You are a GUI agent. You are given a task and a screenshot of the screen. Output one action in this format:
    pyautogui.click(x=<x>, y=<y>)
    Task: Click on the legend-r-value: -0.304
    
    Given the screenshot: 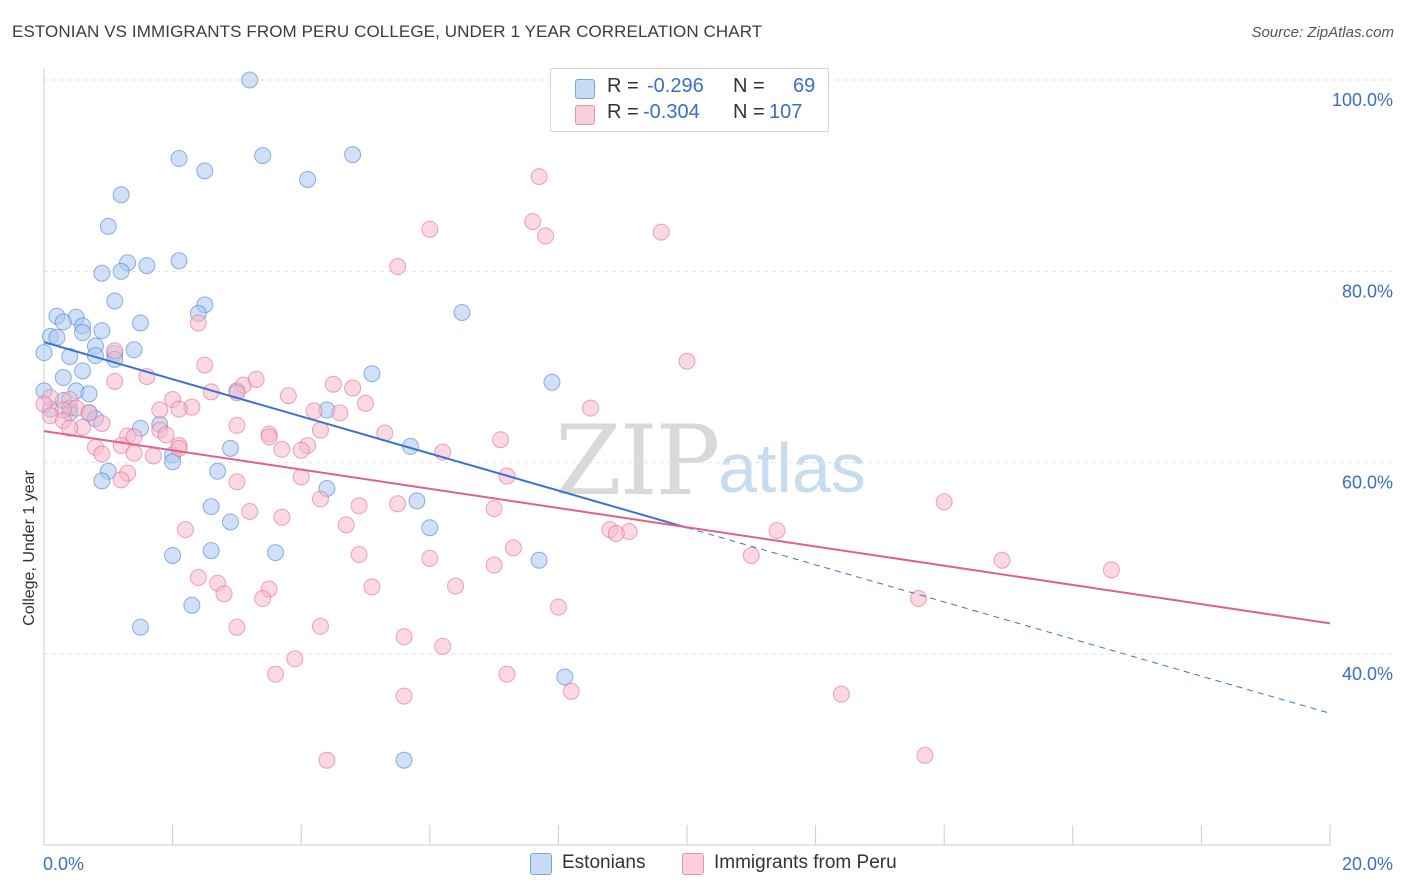 What is the action you would take?
    pyautogui.click(x=671, y=112)
    